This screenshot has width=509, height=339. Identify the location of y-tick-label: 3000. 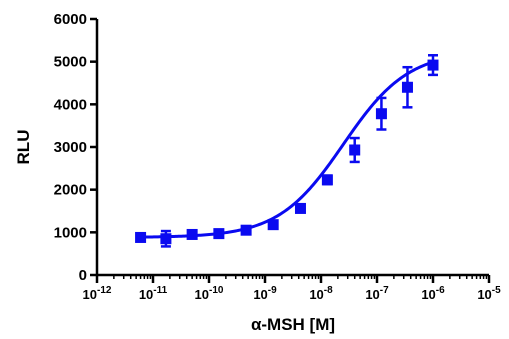
(70, 147).